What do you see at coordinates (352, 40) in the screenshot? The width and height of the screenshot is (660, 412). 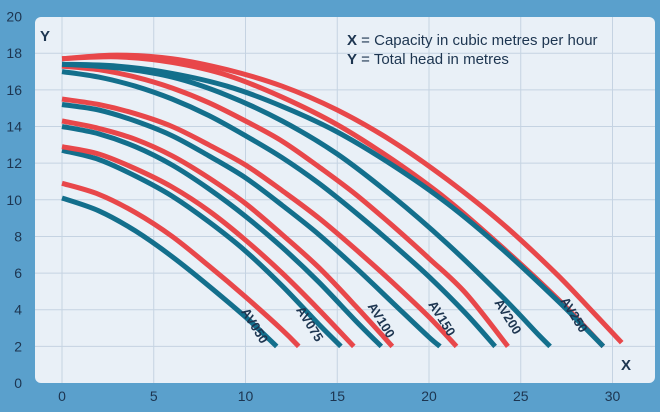 I see `legend-key-x: X` at bounding box center [352, 40].